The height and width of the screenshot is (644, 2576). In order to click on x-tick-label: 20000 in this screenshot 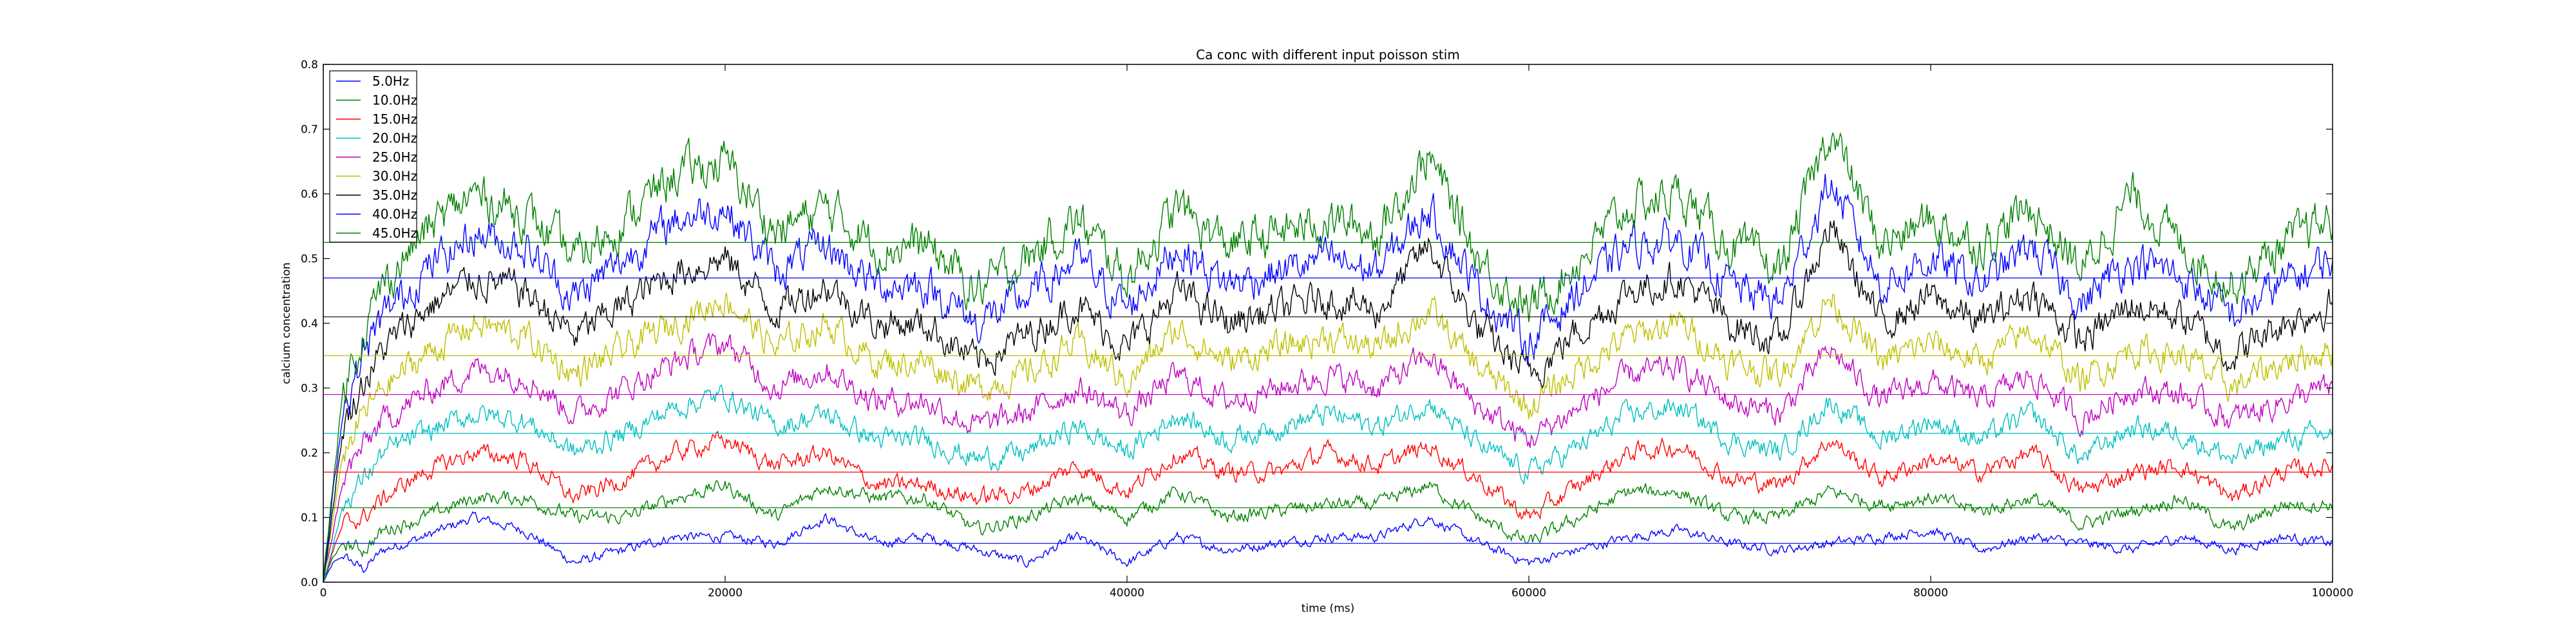, I will do `click(725, 593)`.